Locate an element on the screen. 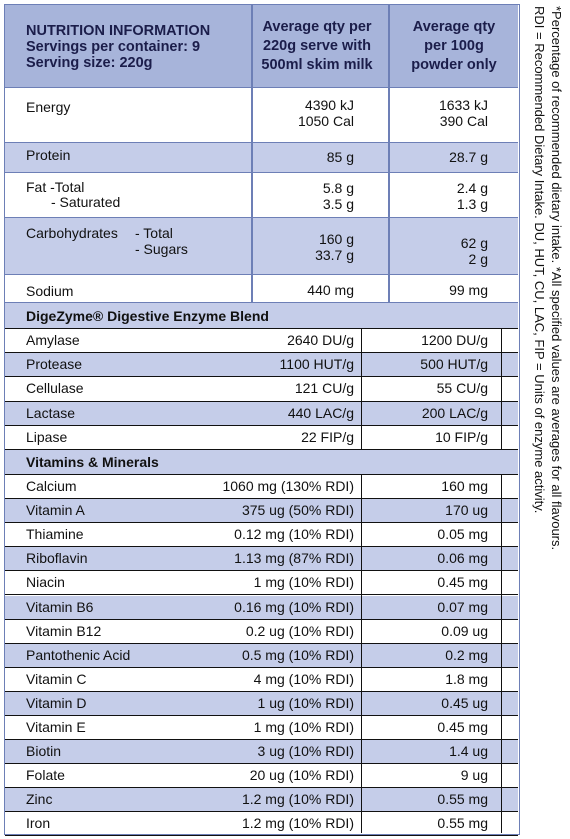 Image resolution: width=570 pixels, height=839 pixels. row-value-per-100g: 9 ug is located at coordinates (474, 775).